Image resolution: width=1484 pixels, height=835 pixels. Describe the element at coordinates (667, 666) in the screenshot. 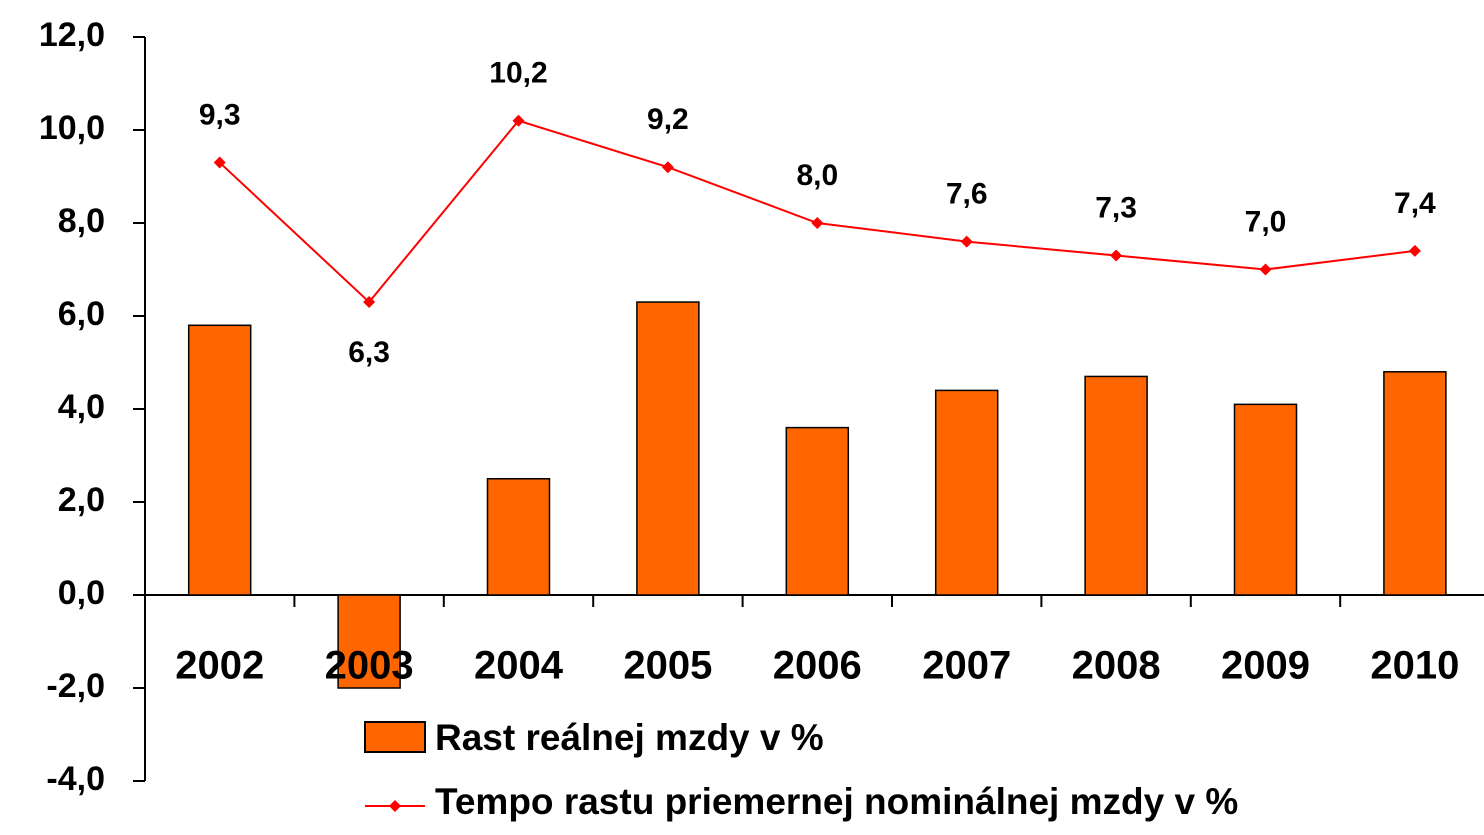

I see `x-tick-label: 2005` at that location.